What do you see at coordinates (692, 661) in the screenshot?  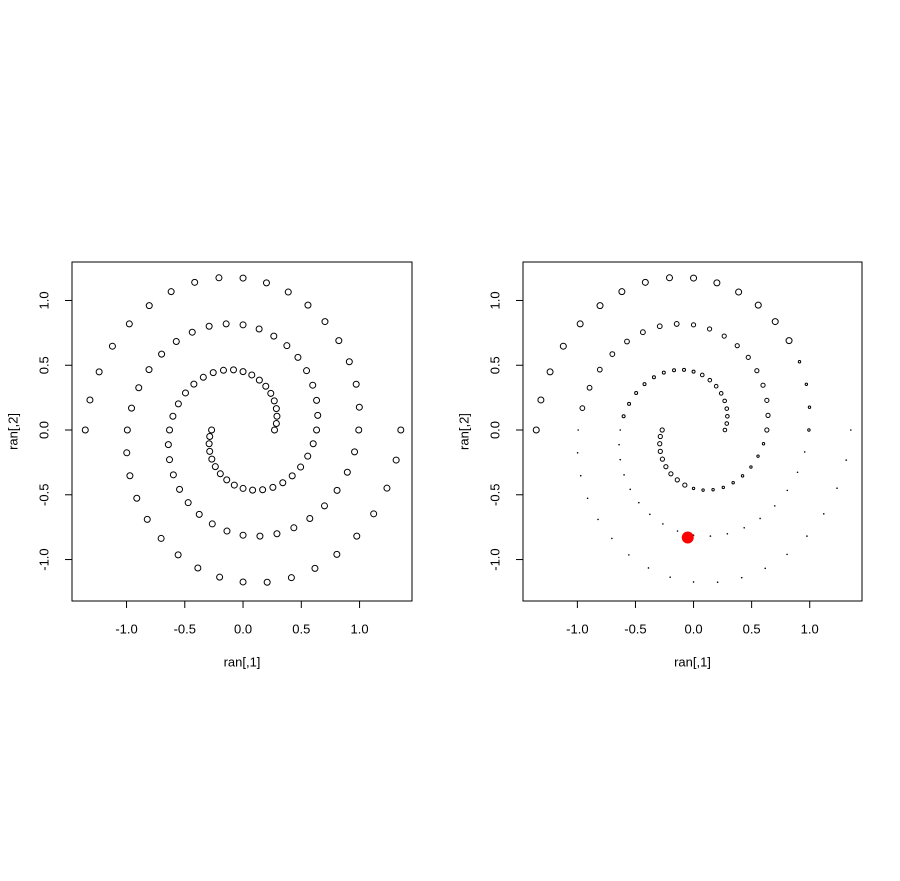 I see `x-axis-title: ran[,1]` at bounding box center [692, 661].